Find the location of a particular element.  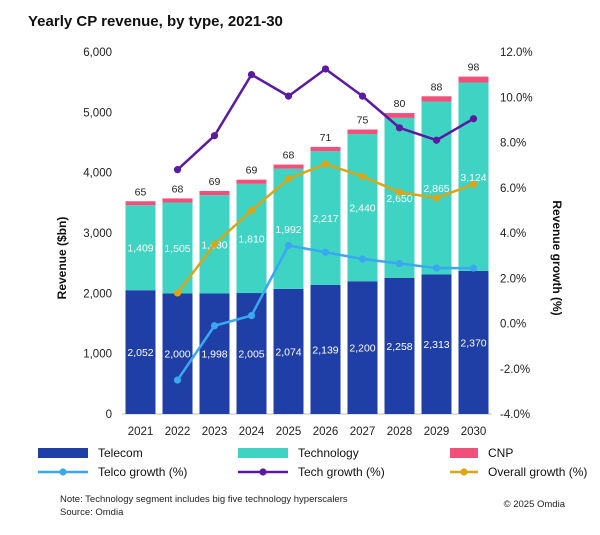

y-axis-label: Revenue ($bn) is located at coordinates (62, 258).